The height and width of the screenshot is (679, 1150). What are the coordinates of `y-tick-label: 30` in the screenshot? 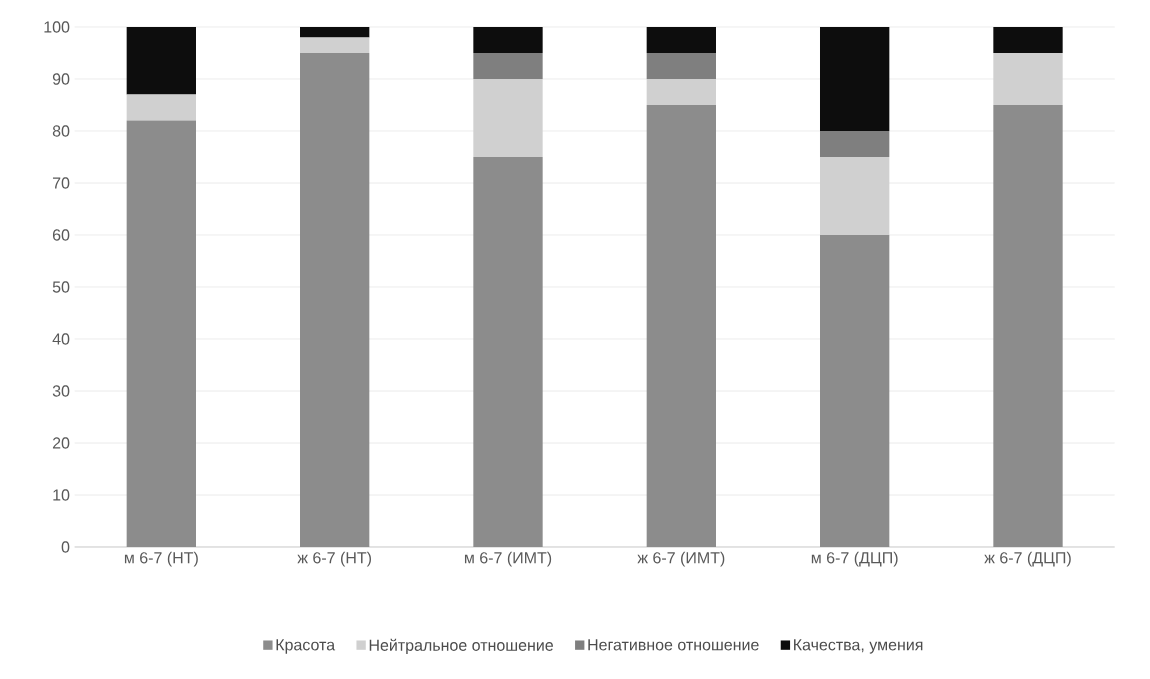 It's located at (61, 391).